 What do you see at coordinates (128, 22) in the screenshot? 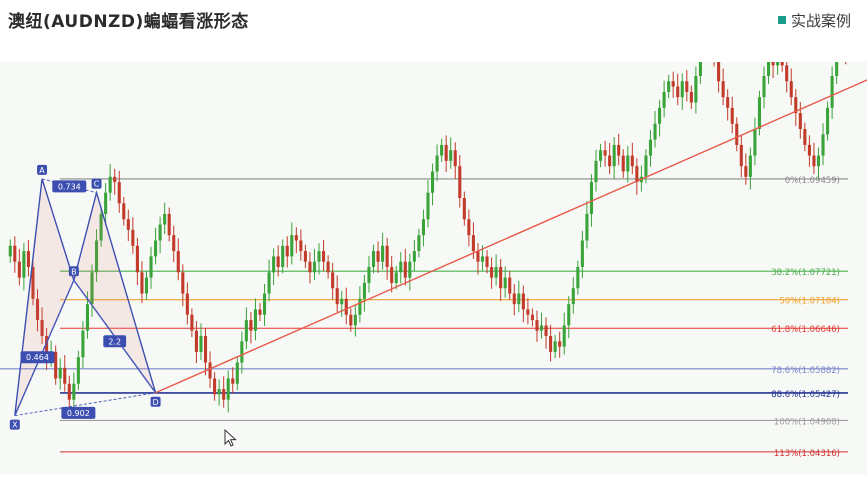
I see `page-title: 澳纽(AUDNZD)蝙蝠看涨形态` at bounding box center [128, 22].